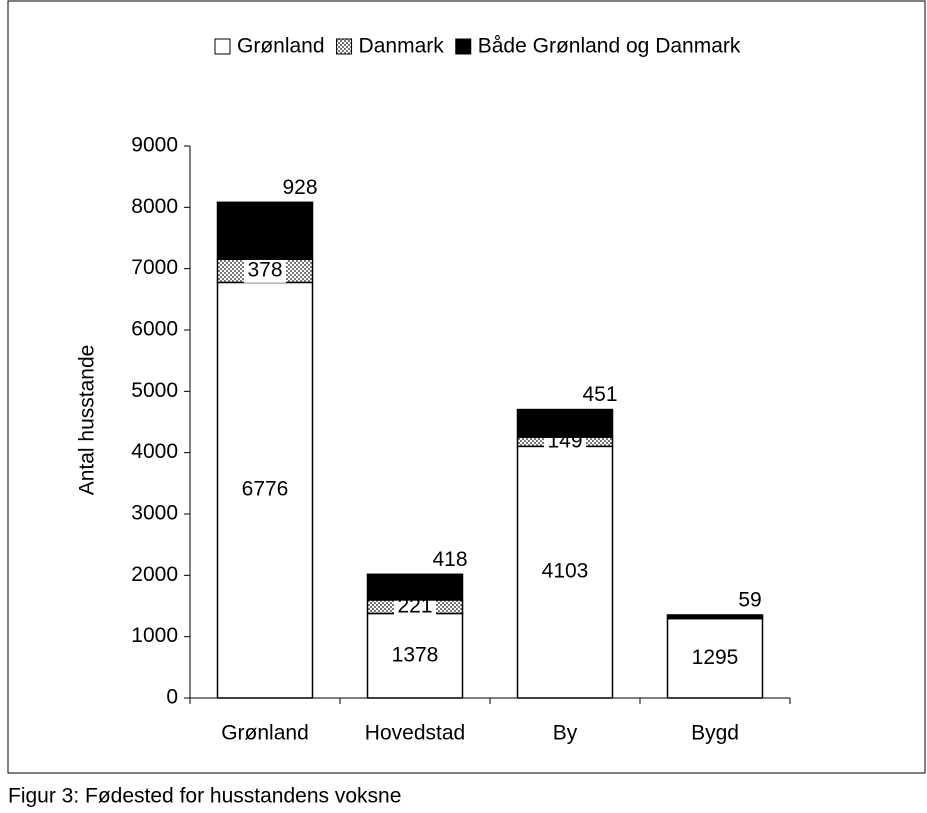 The height and width of the screenshot is (813, 927). Describe the element at coordinates (154, 267) in the screenshot. I see `y-tick-label: 7000` at that location.